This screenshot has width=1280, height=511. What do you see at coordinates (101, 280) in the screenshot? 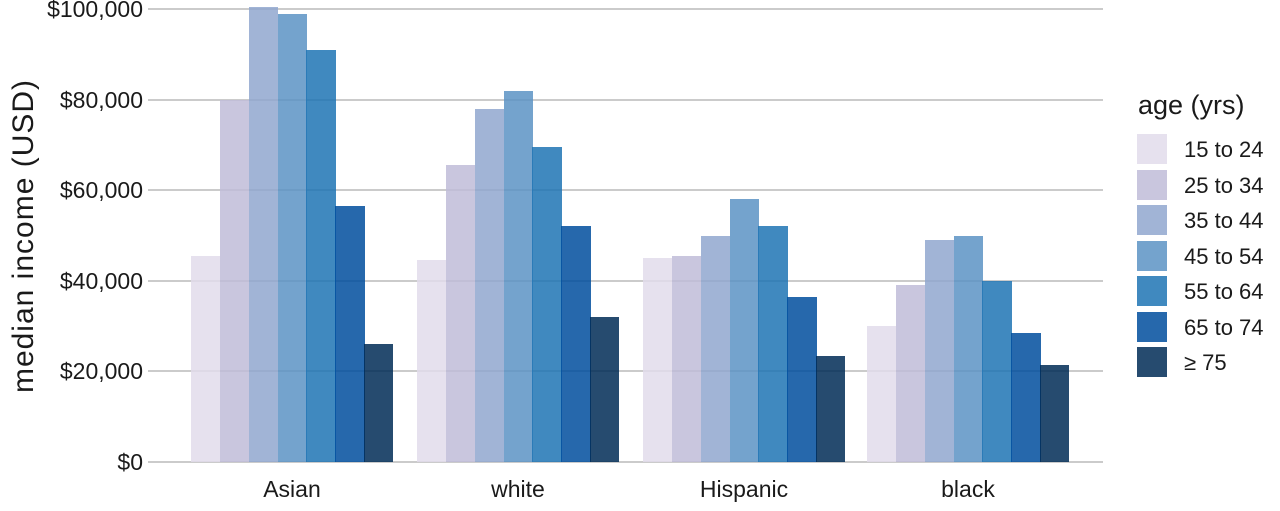
I see `y-tick-label: $40,000` at bounding box center [101, 280].